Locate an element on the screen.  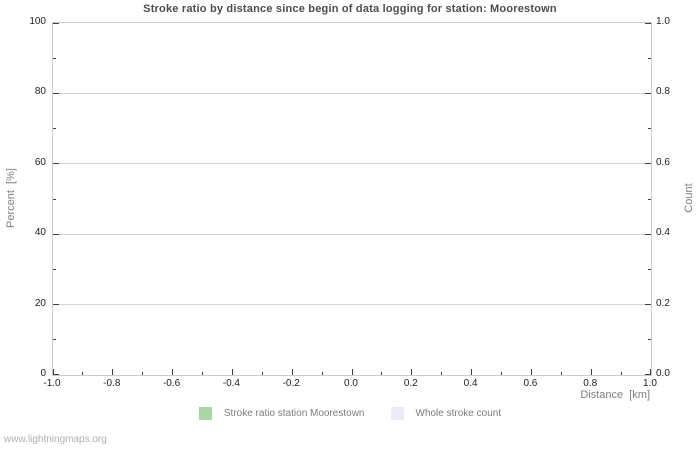
x-axis-label: Distance [km] is located at coordinates (615, 395).